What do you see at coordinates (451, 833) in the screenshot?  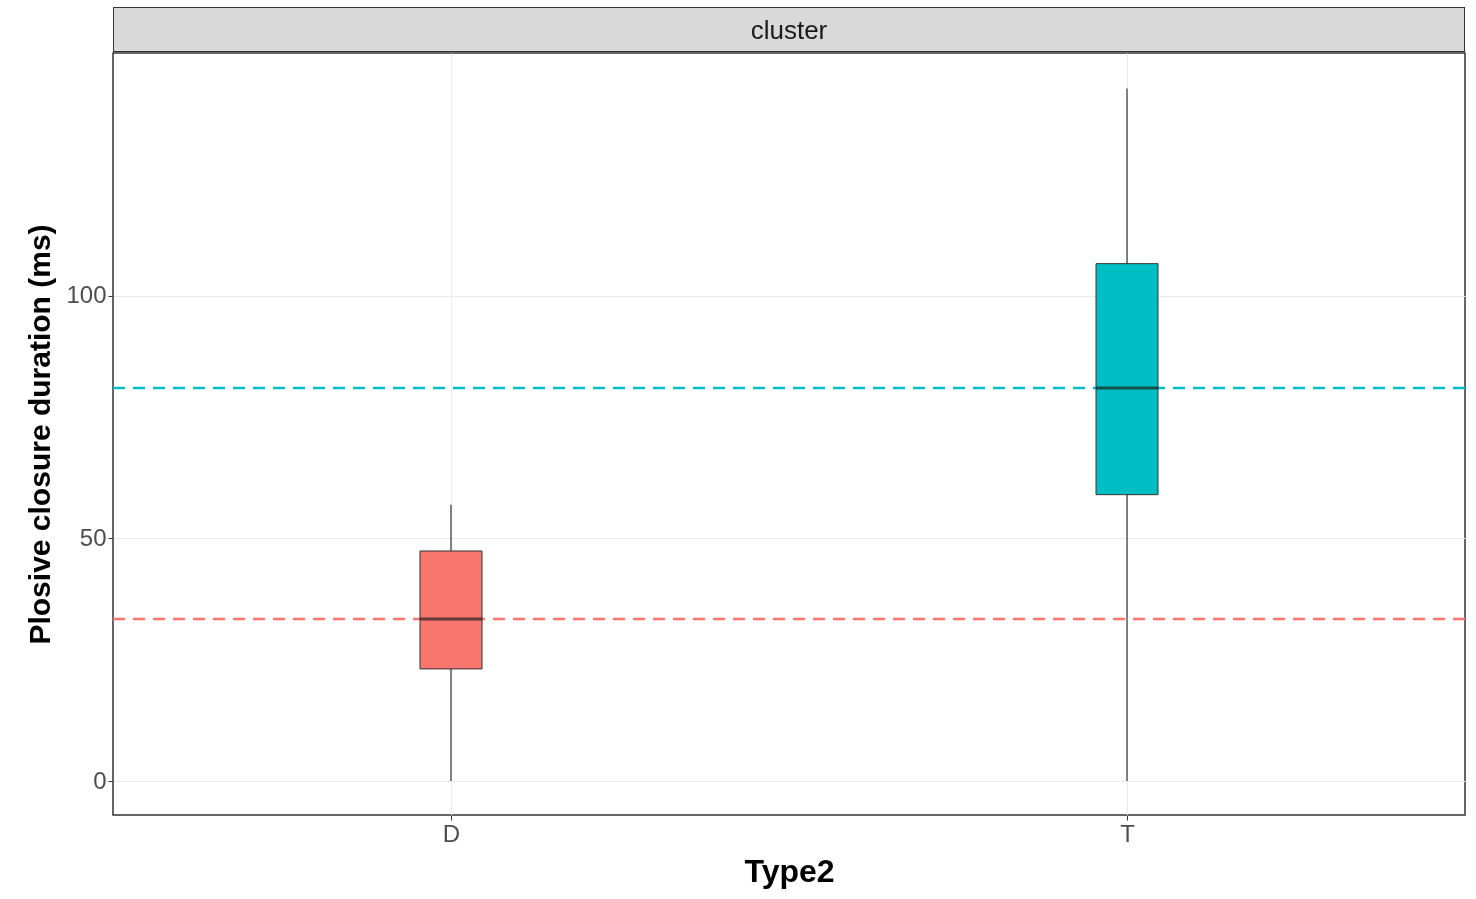 I see `x-tick-label: D` at bounding box center [451, 833].